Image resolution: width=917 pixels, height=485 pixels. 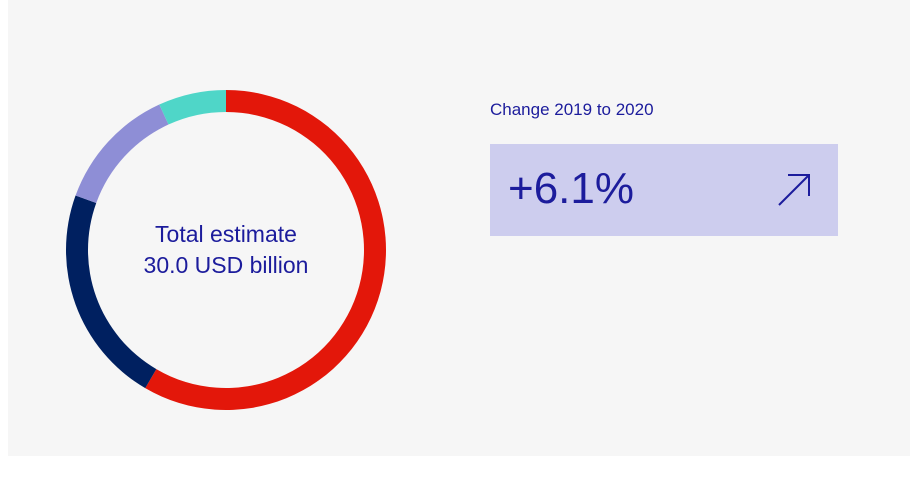 What do you see at coordinates (794, 190) in the screenshot?
I see `arrow-up-right-icon` at bounding box center [794, 190].